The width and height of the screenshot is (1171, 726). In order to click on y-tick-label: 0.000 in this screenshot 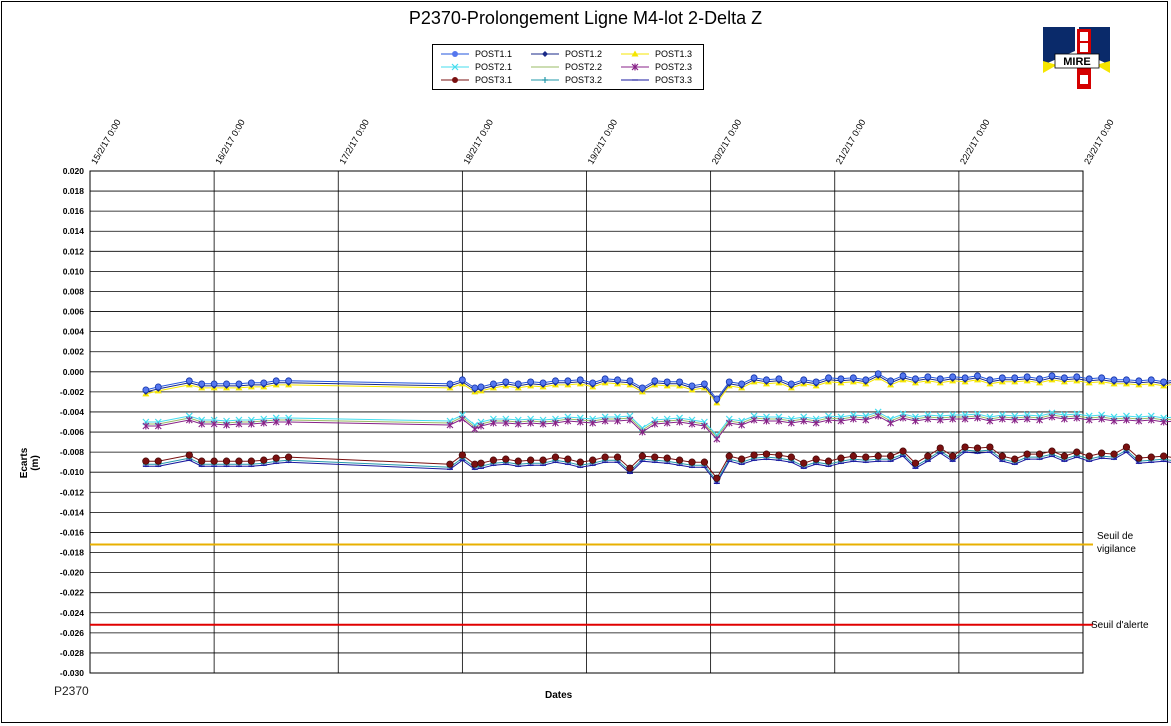, I will do `click(74, 372)`.